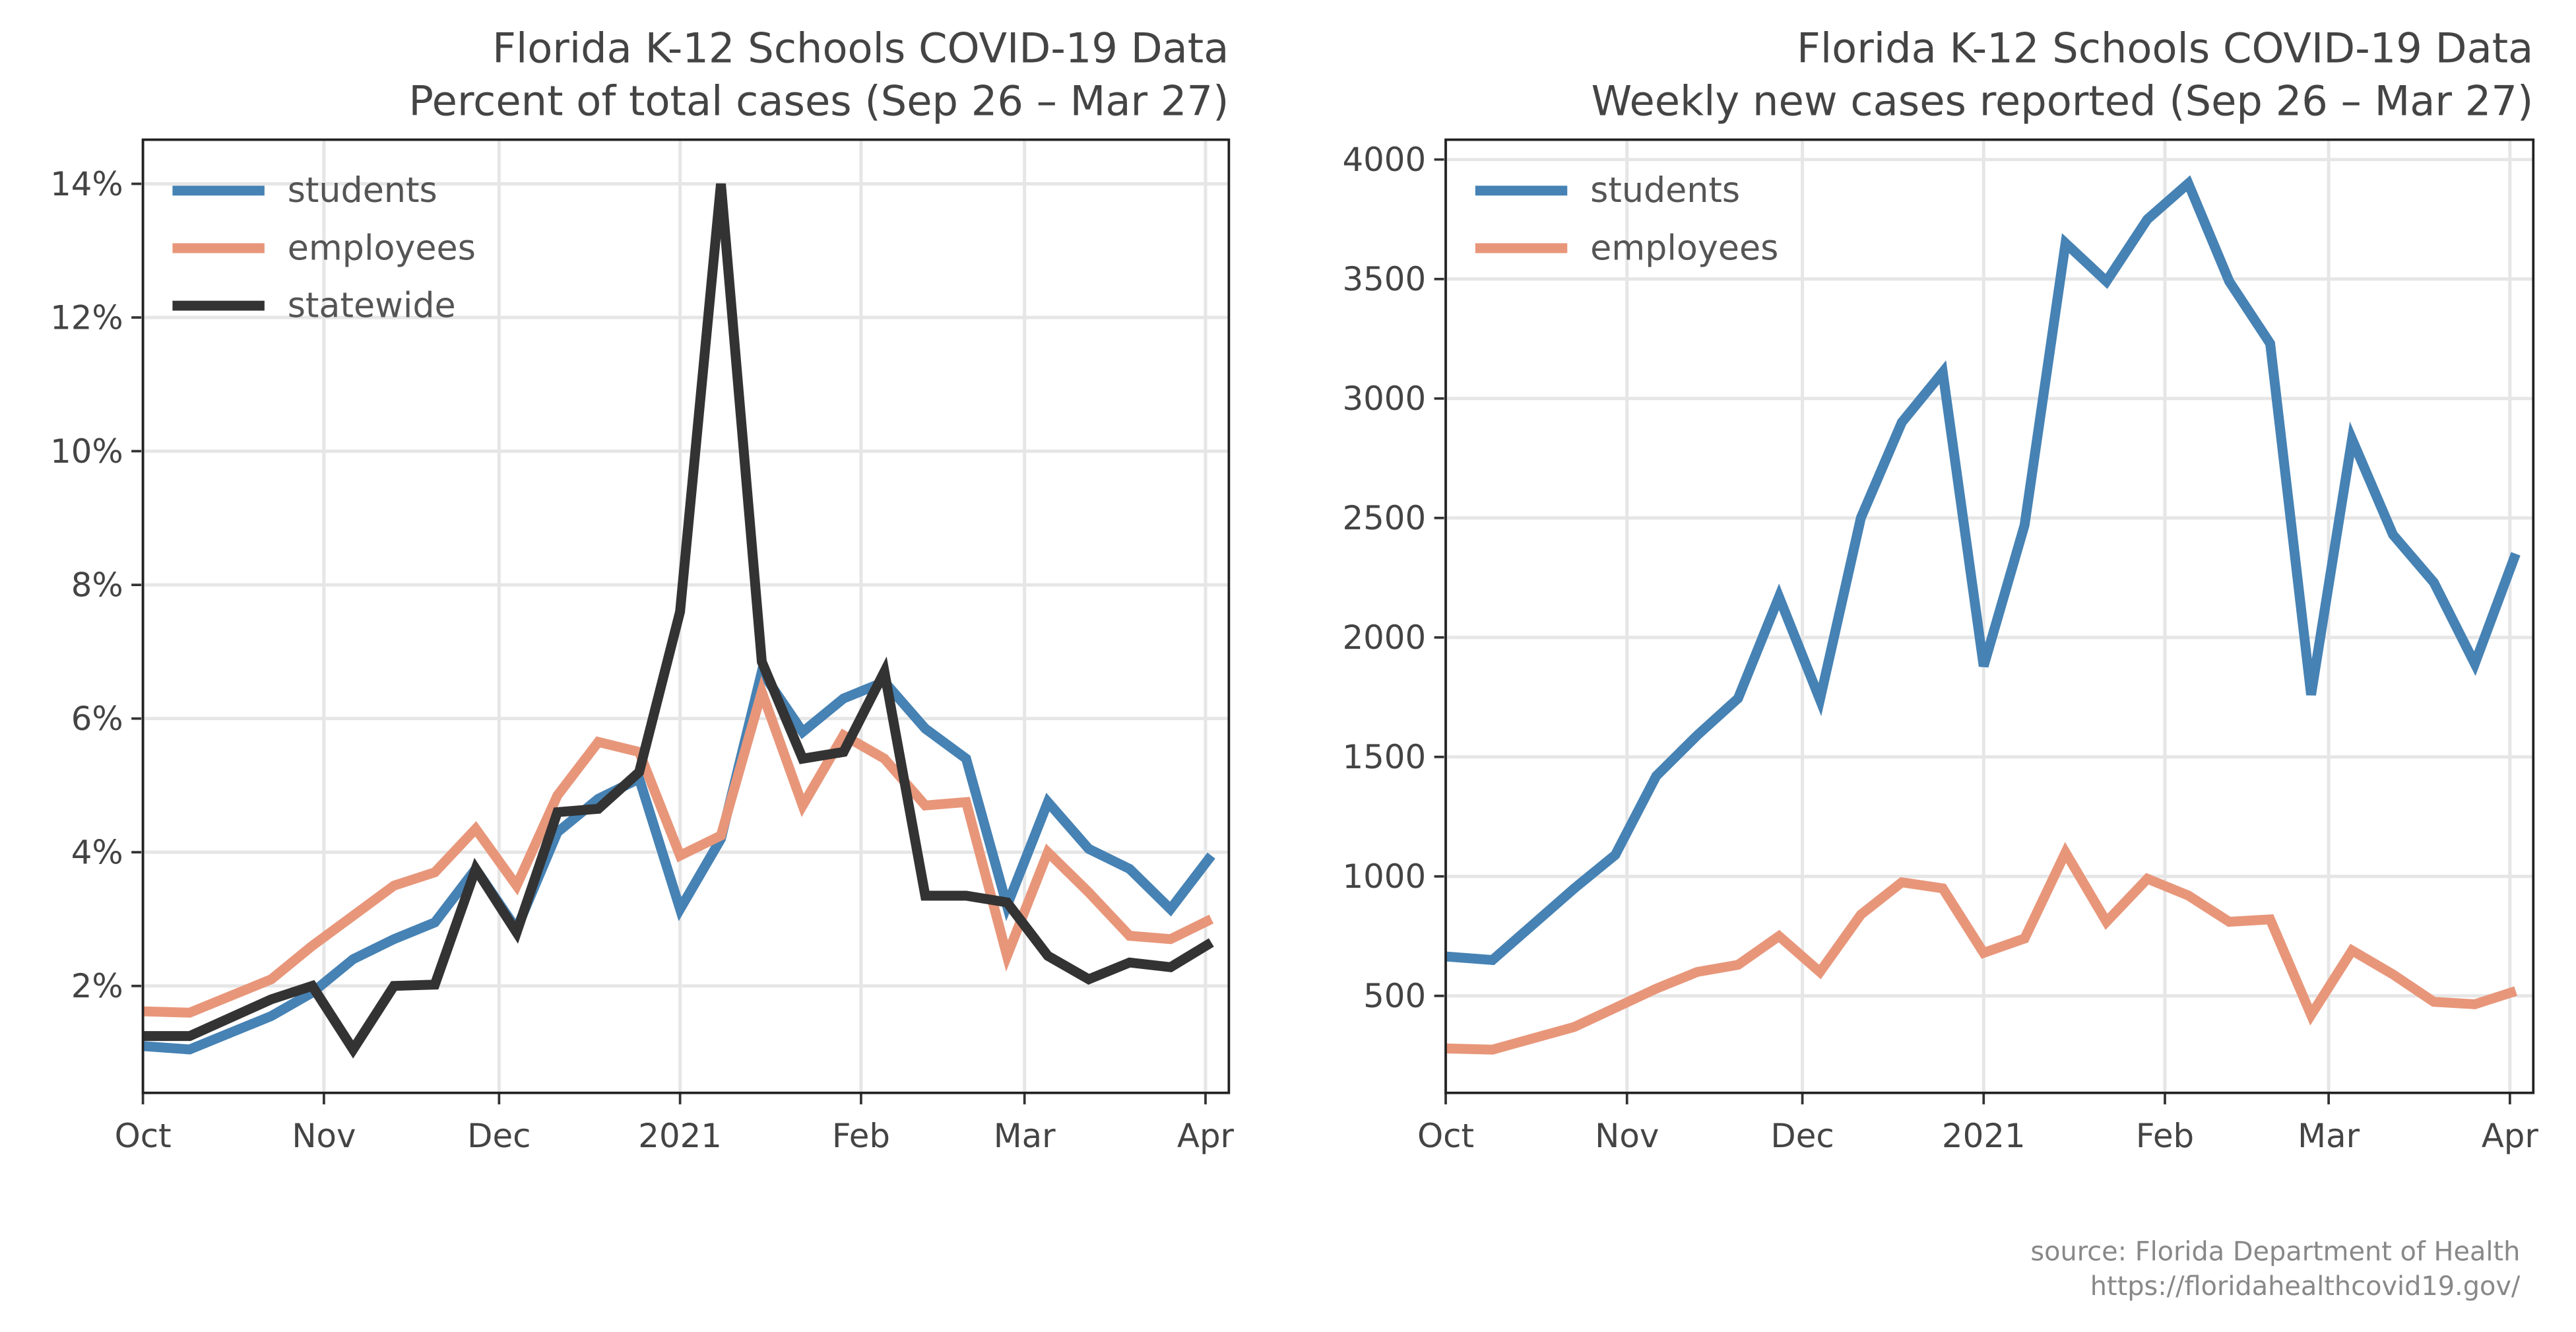 The height and width of the screenshot is (1332, 2576). What do you see at coordinates (818, 101) in the screenshot?
I see `chart-subtitle: Percent of total cases (Sep 26 – Mar 27)` at bounding box center [818, 101].